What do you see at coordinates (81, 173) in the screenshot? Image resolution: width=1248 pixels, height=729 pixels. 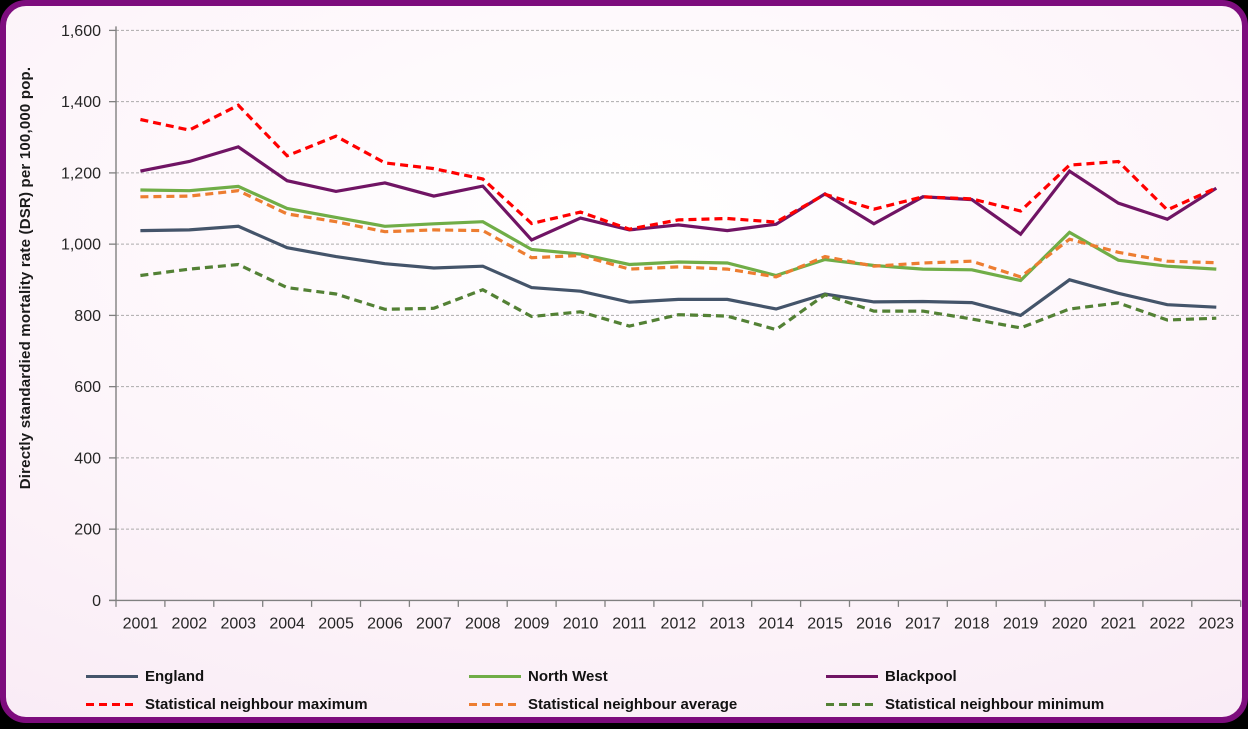 I see `y-tick-label: 1,200` at bounding box center [81, 173].